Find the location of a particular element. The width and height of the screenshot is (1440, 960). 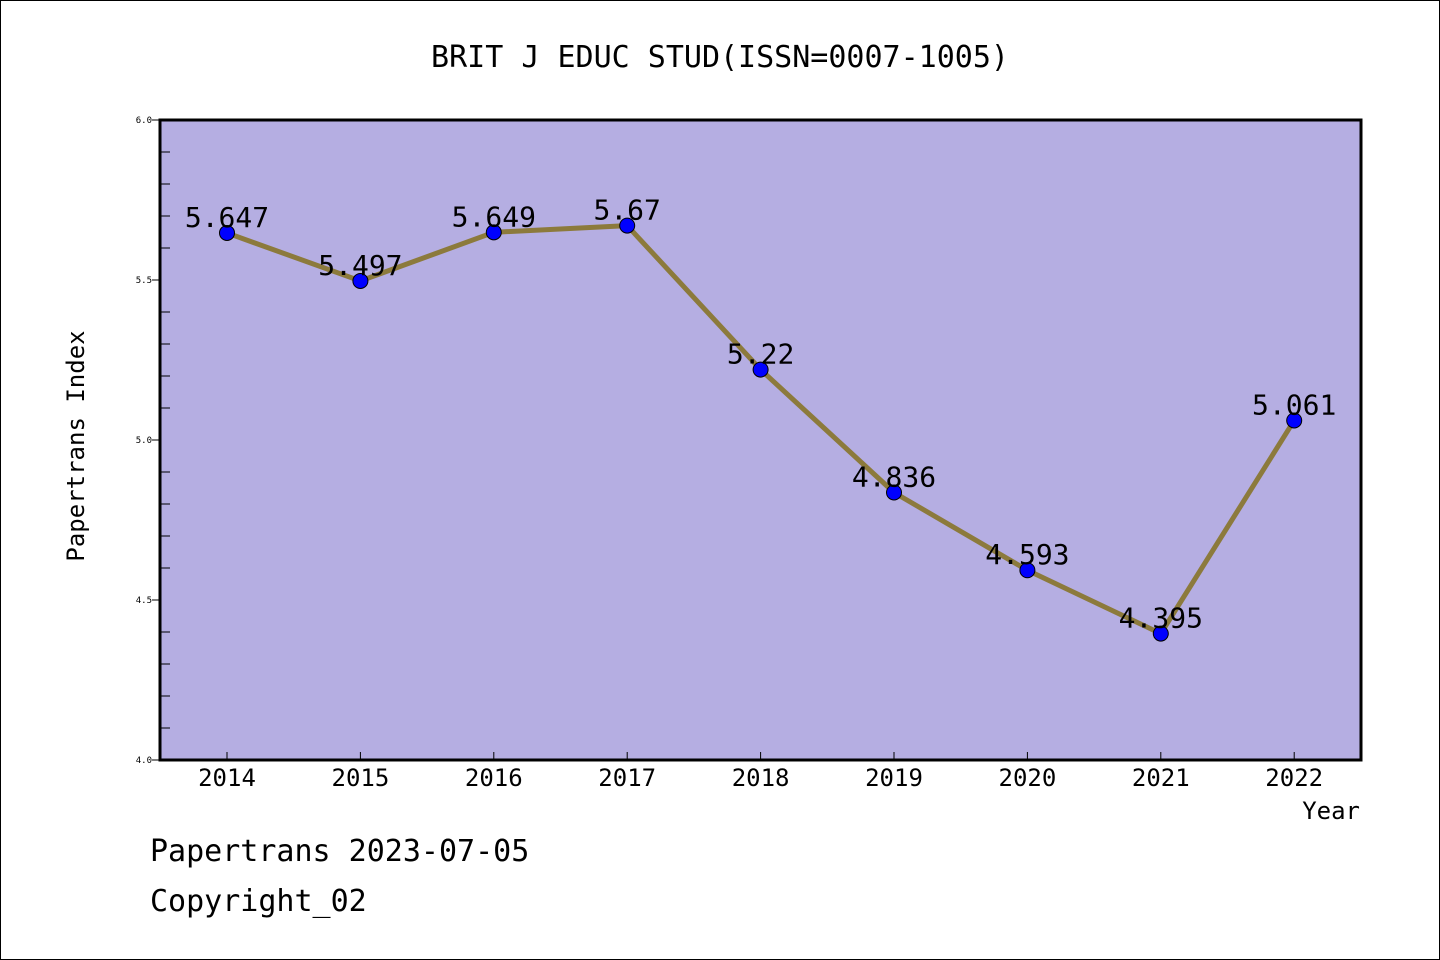

data-label: 5.649 is located at coordinates (494, 216).